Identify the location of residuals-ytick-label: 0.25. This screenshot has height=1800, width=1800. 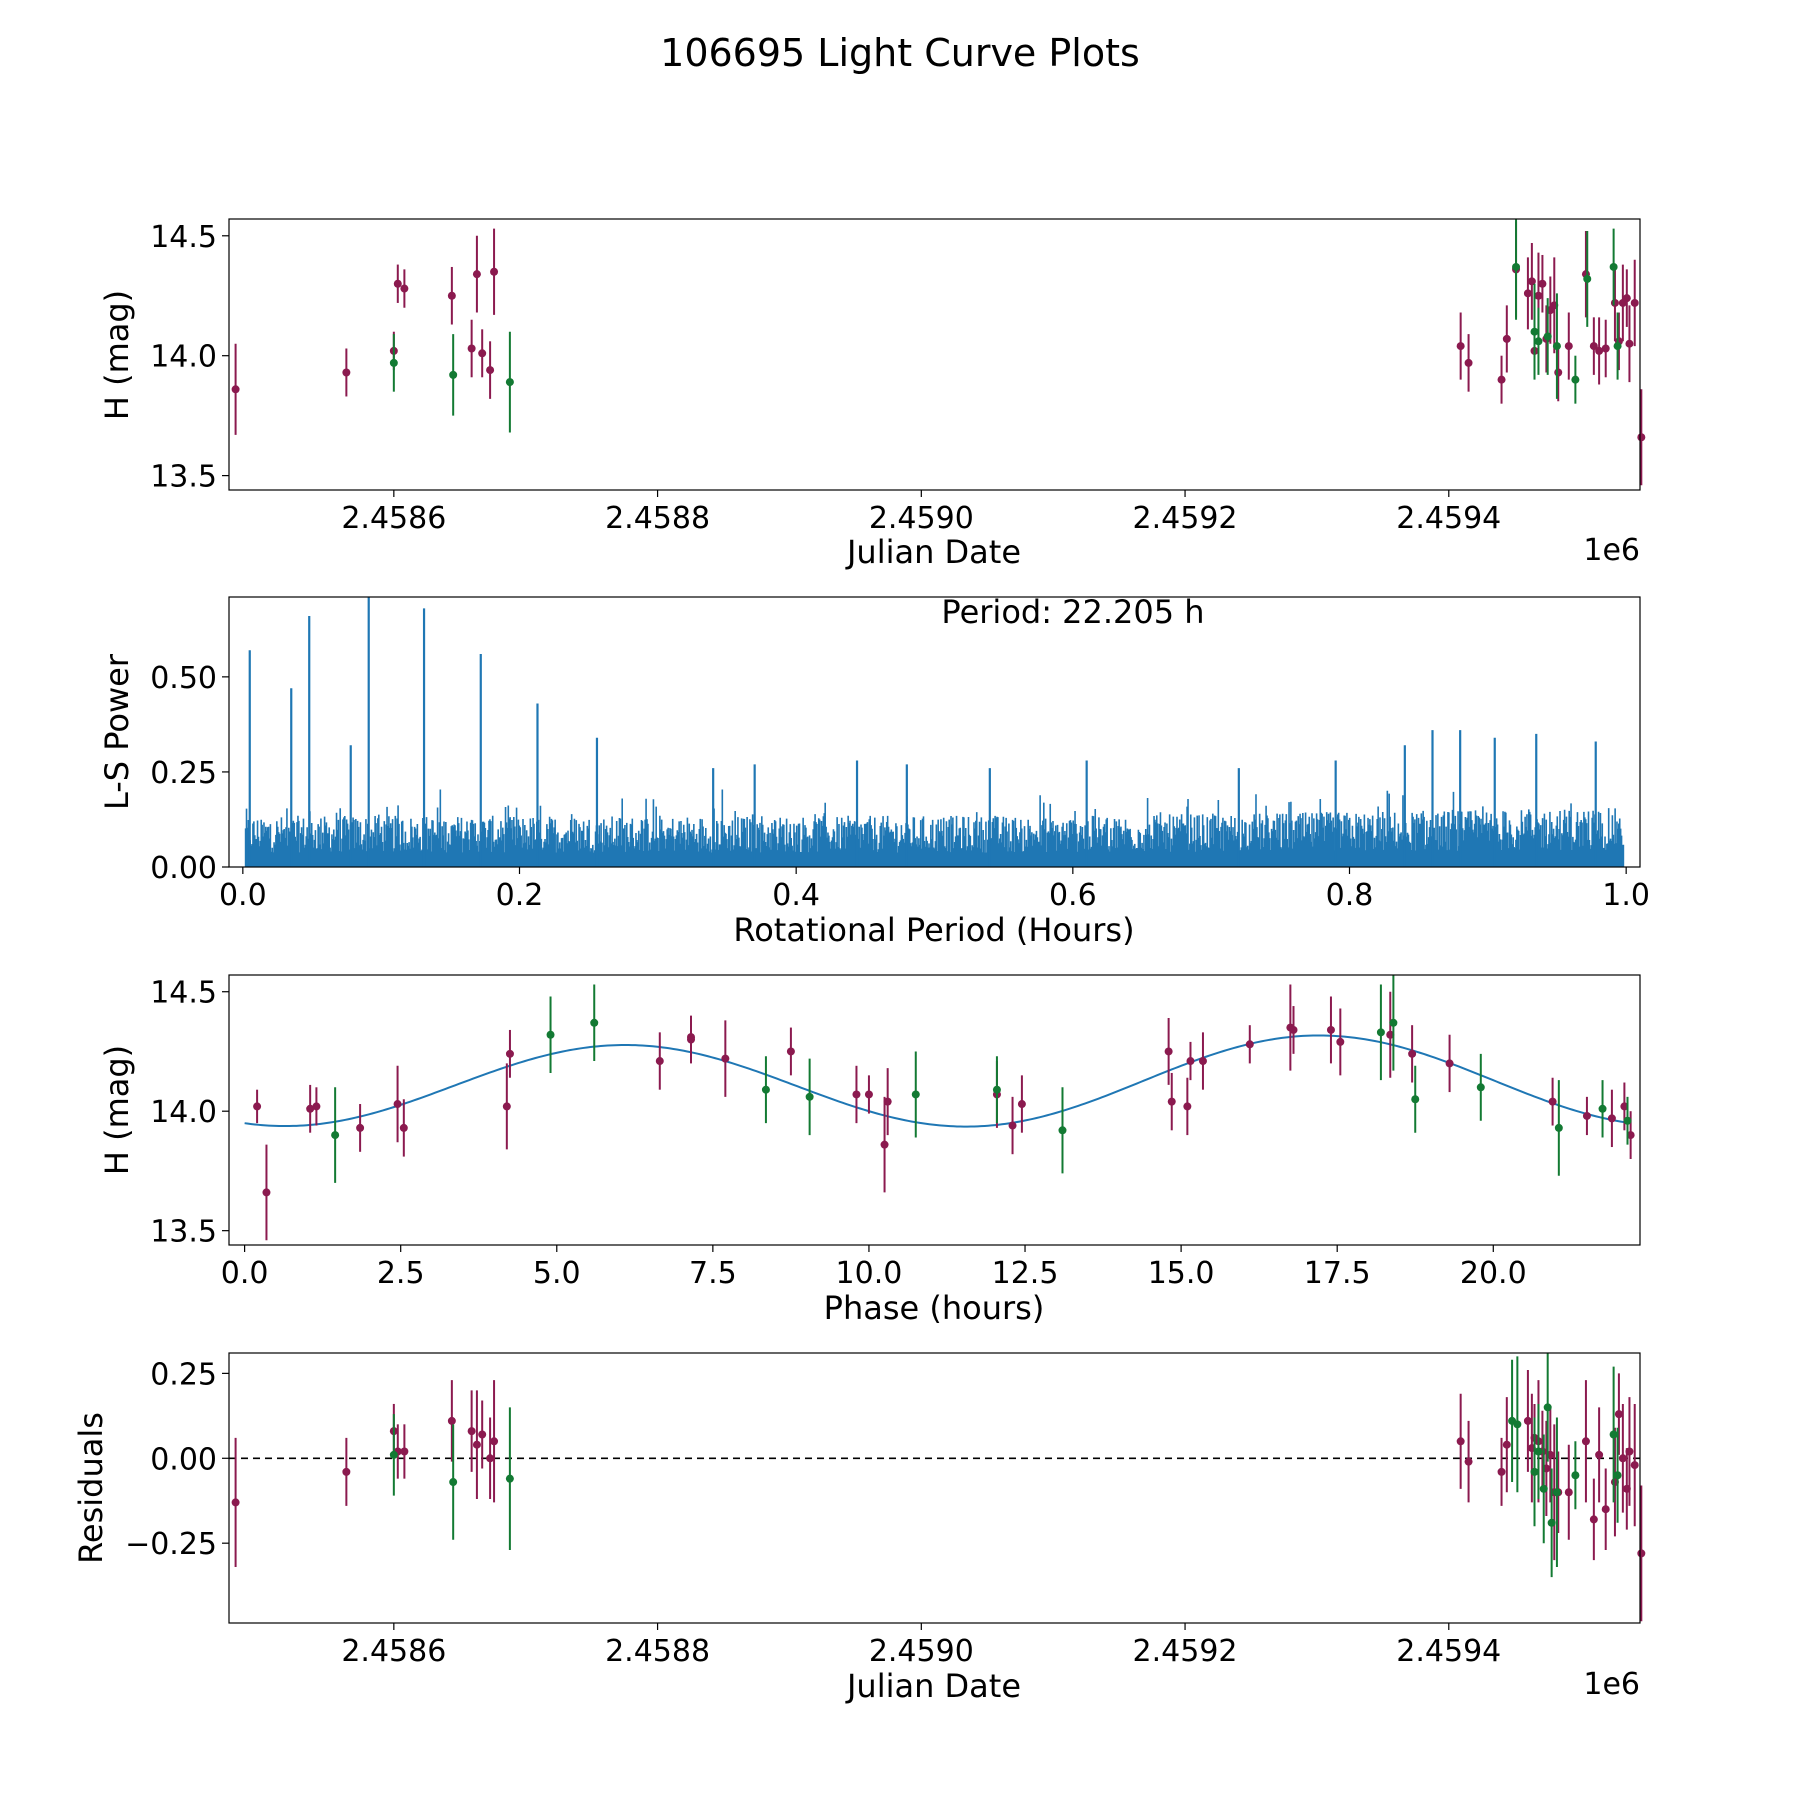
(183, 1374).